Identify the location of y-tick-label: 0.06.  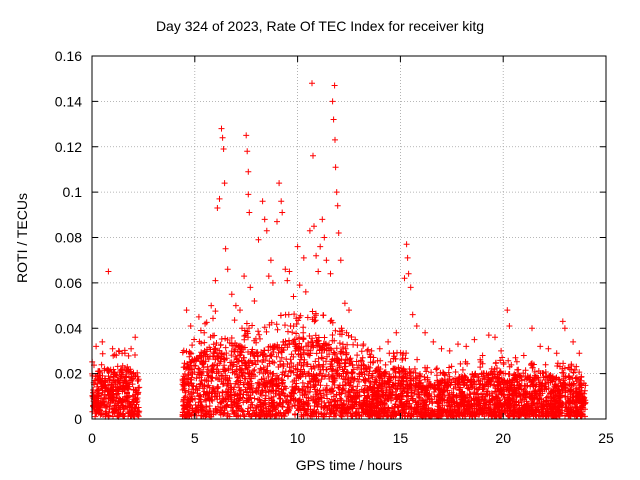
(68, 283).